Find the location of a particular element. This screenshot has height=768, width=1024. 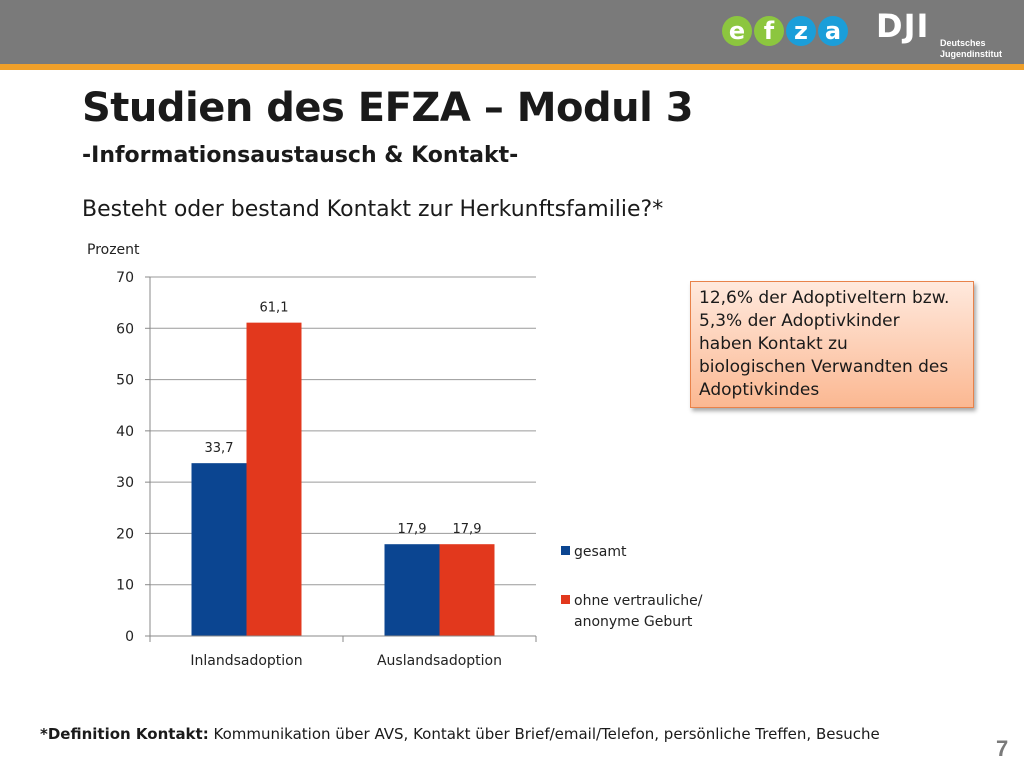

legend-label: gesamt is located at coordinates (600, 552).